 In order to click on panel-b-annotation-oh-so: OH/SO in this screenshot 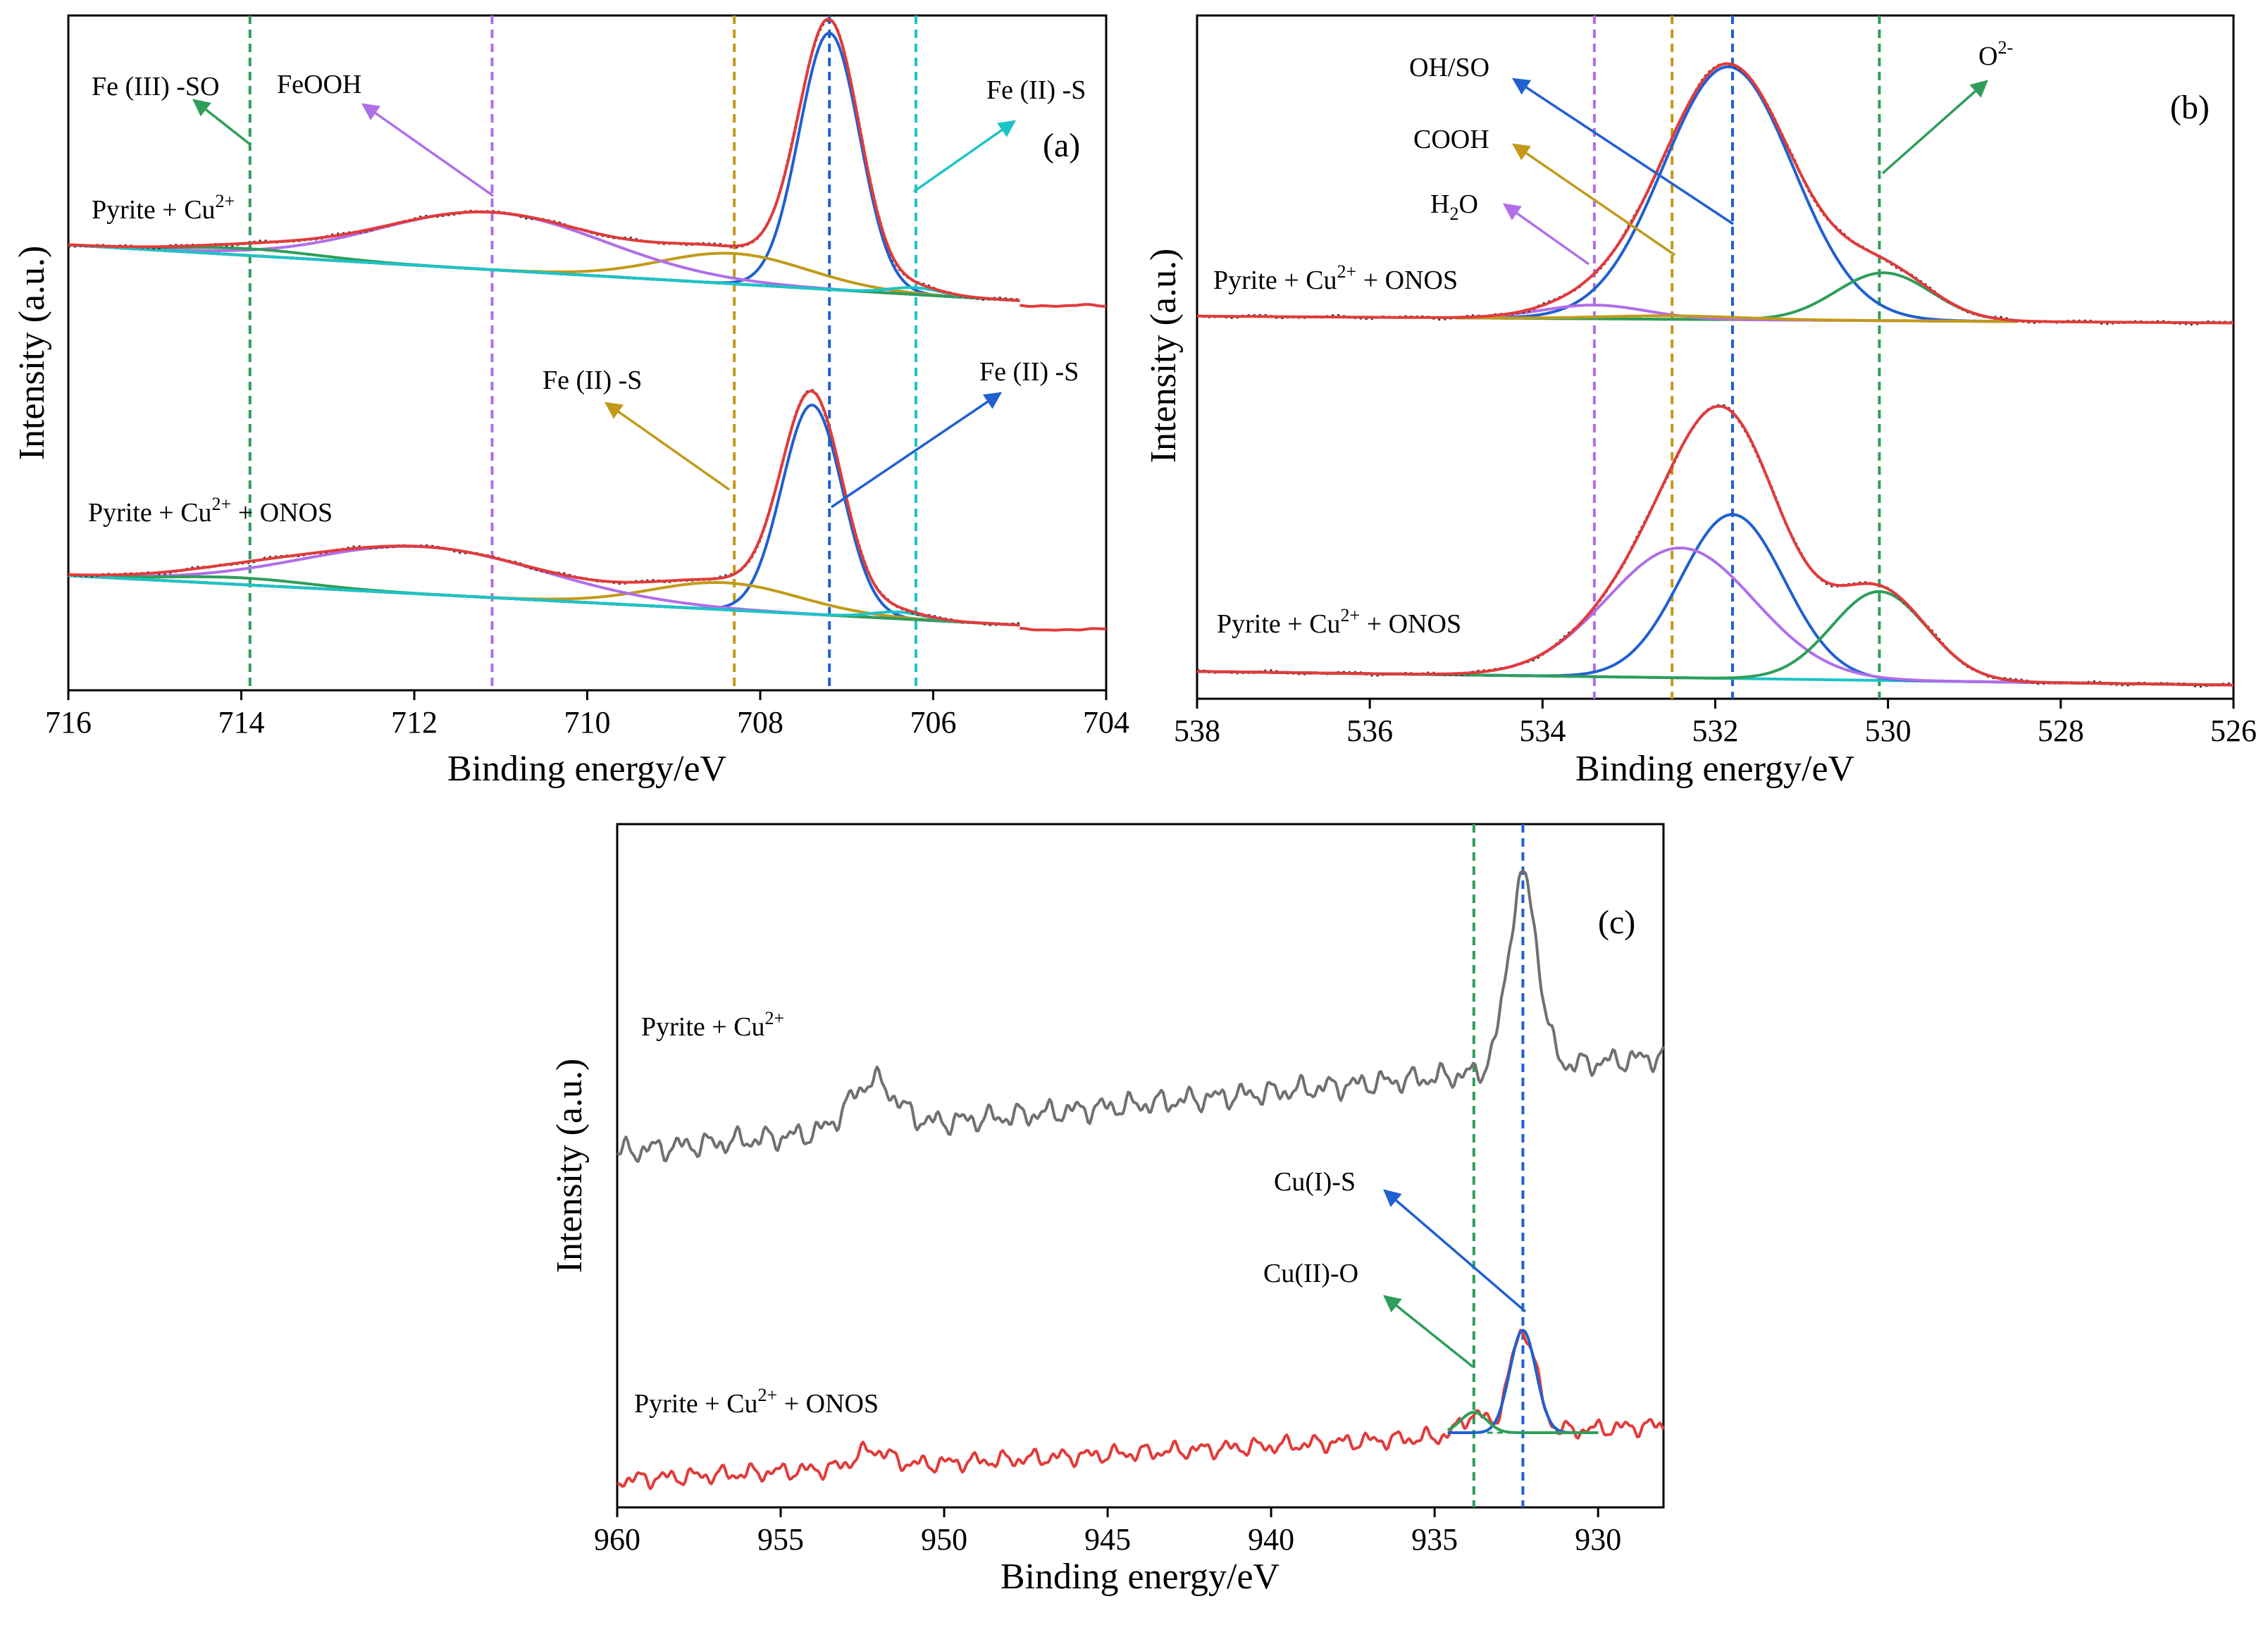, I will do `click(1449, 67)`.